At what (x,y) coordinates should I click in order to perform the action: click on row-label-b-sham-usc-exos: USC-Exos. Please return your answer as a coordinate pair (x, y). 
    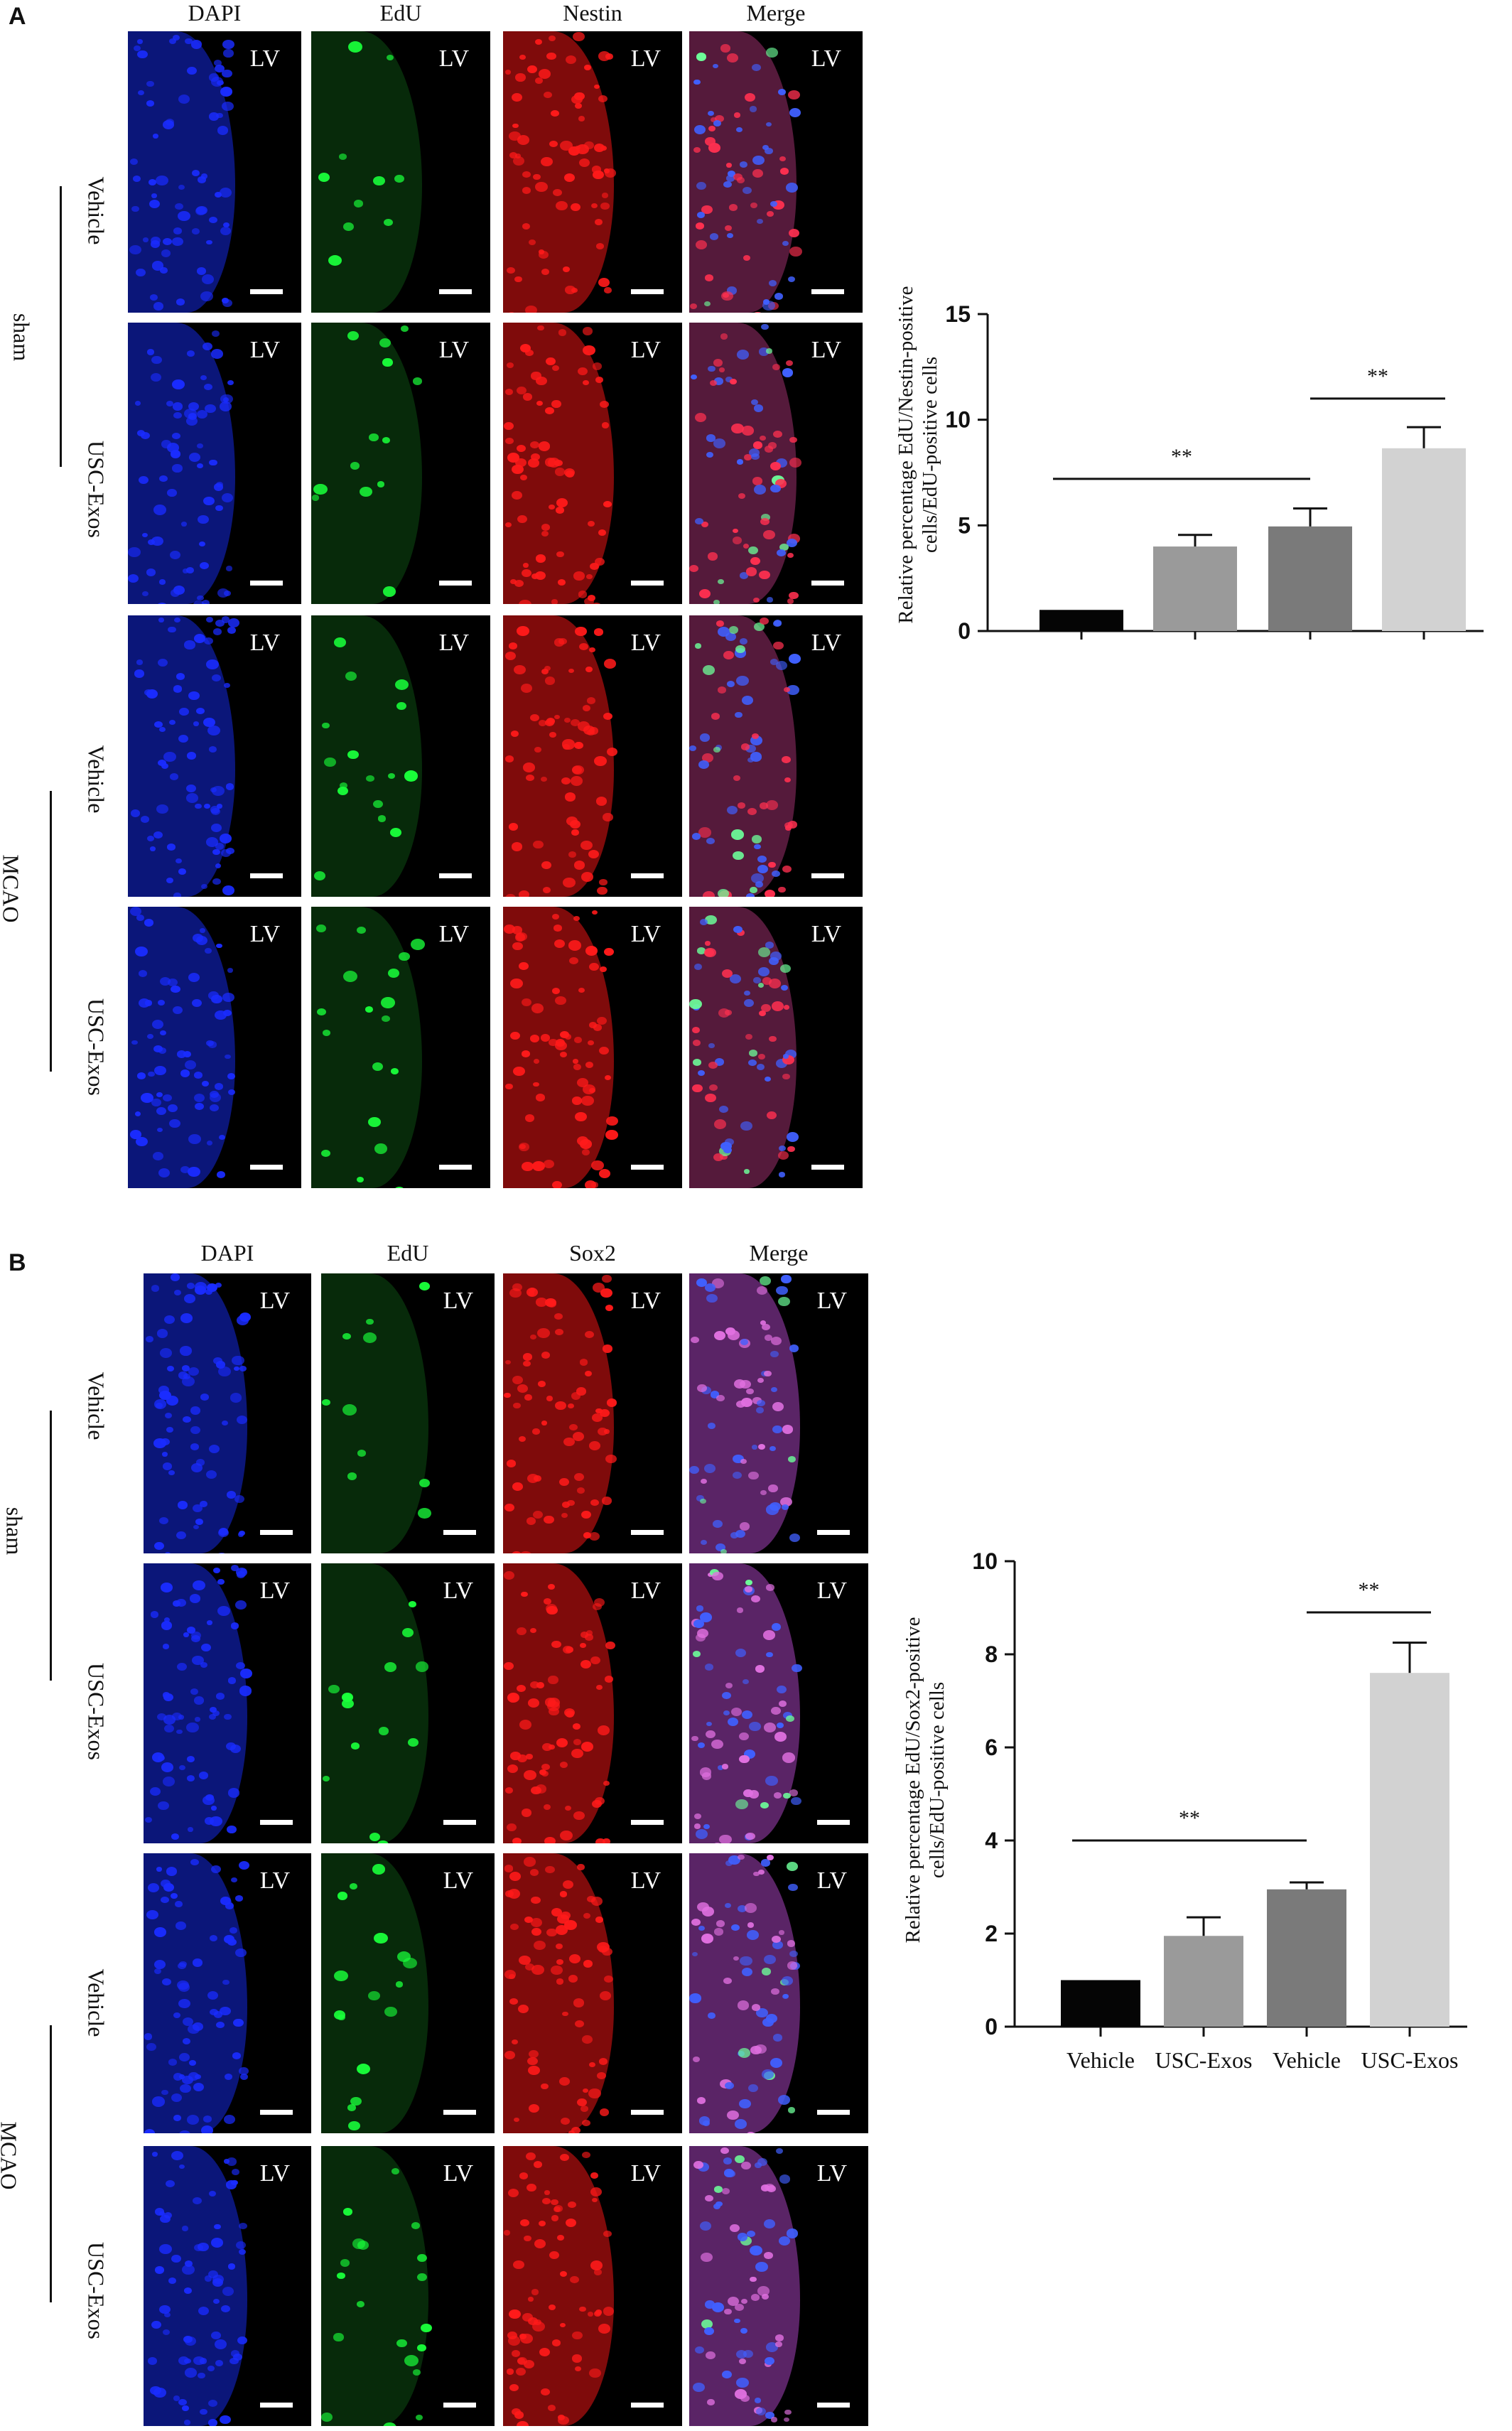
    Looking at the image, I should click on (96, 1711).